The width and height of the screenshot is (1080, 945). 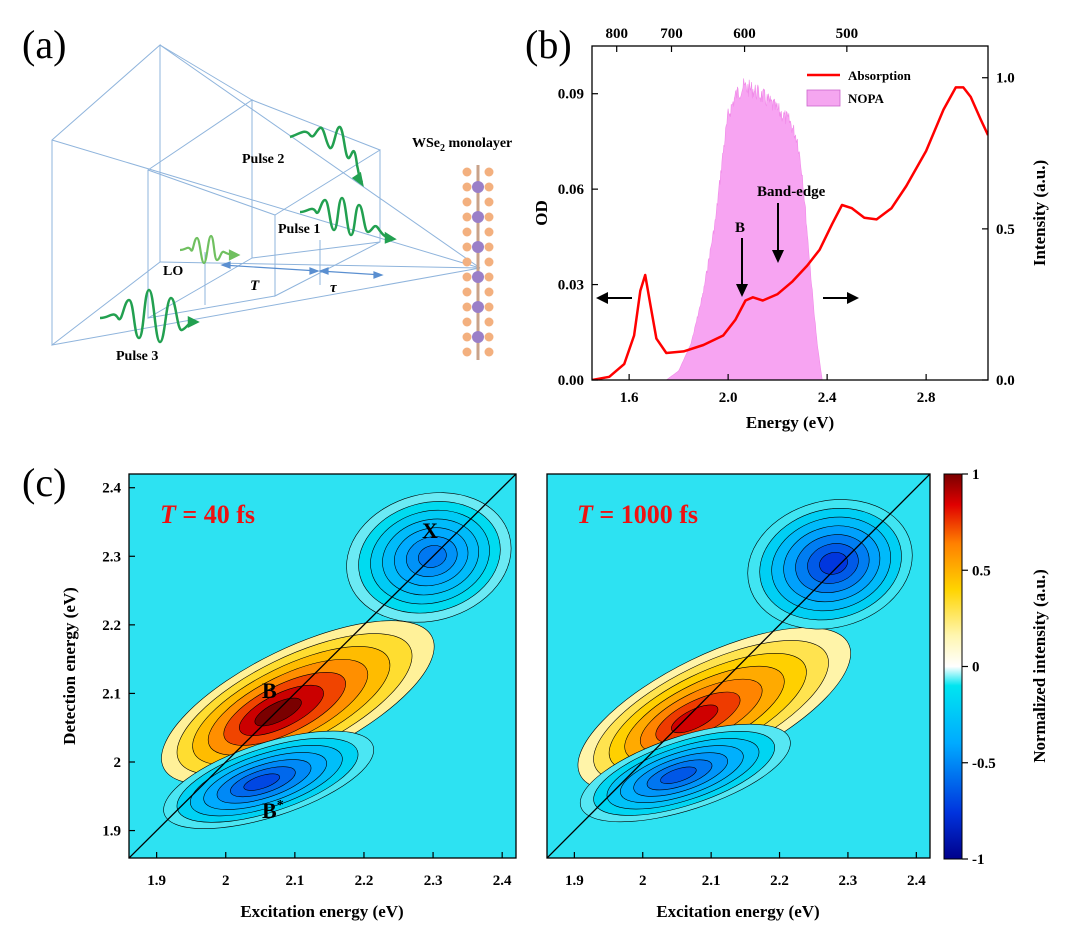 I want to click on pulse-2-wave, so click(x=326, y=156).